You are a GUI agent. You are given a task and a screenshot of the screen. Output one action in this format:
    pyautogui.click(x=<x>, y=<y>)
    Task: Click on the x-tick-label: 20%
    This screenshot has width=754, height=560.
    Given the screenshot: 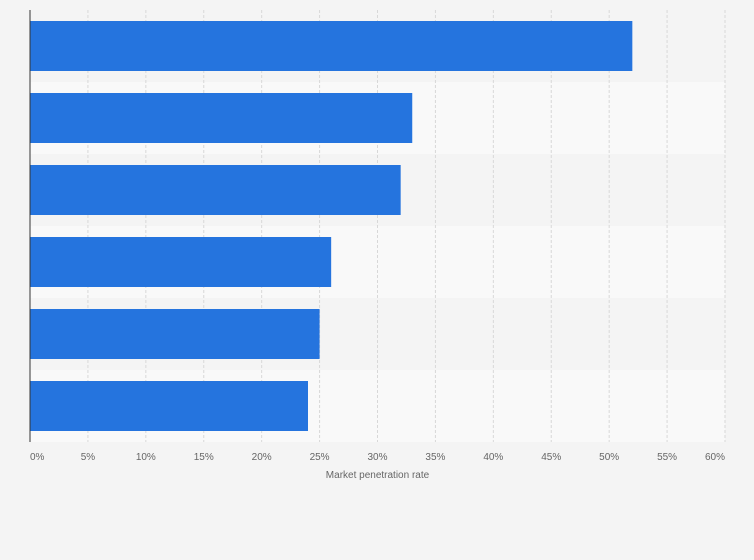 What is the action you would take?
    pyautogui.click(x=262, y=457)
    